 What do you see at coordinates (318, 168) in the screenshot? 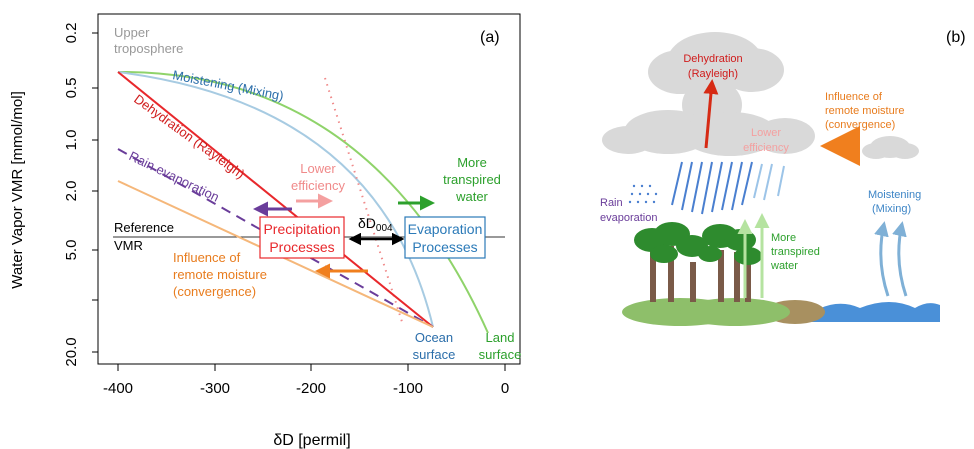
I see `lower-efficiency-1: Lower` at bounding box center [318, 168].